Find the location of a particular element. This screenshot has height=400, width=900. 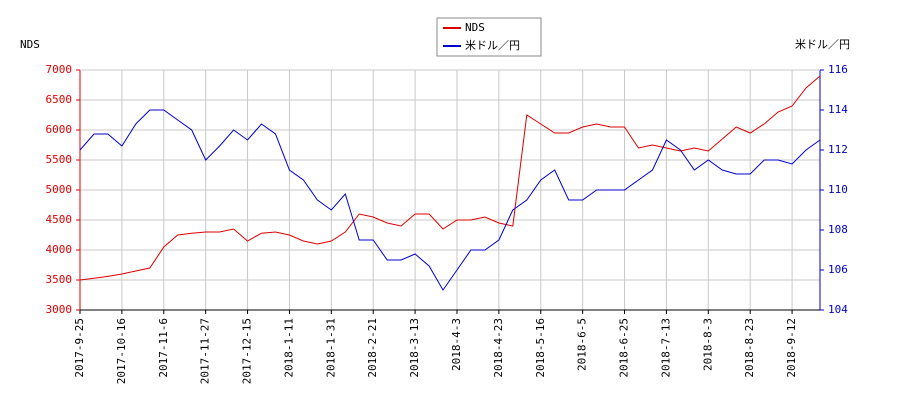

x-tick-label: 2018-5-16 is located at coordinates (540, 348).